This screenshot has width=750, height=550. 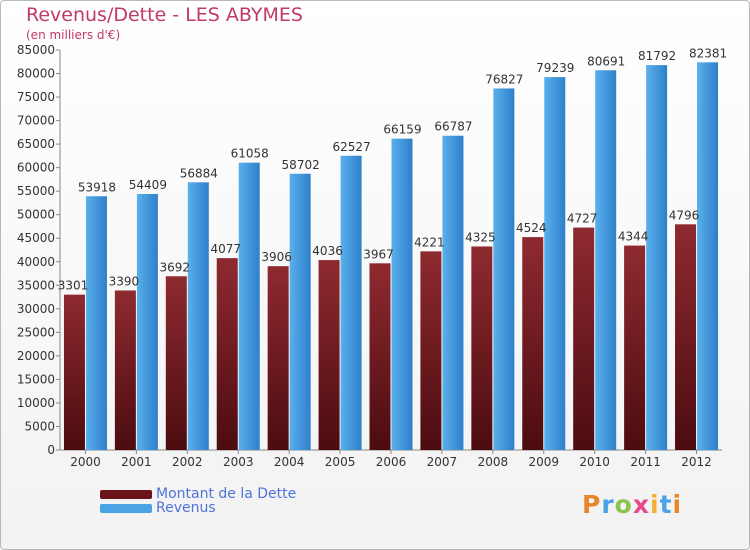 What do you see at coordinates (608, 504) in the screenshot?
I see `logo-letter: r` at bounding box center [608, 504].